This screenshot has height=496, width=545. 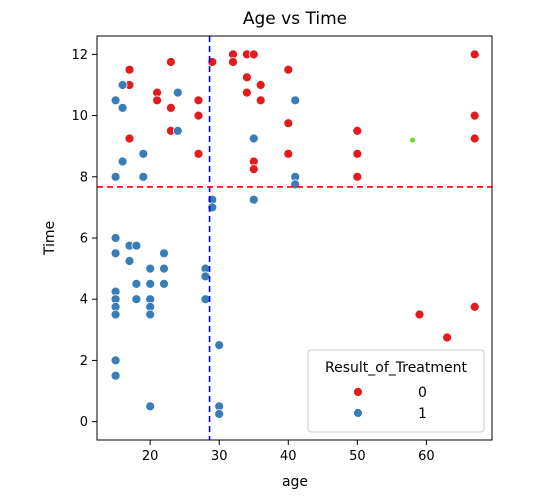 What do you see at coordinates (396, 368) in the screenshot?
I see `legend-title: Result_of_Treatment` at bounding box center [396, 368].